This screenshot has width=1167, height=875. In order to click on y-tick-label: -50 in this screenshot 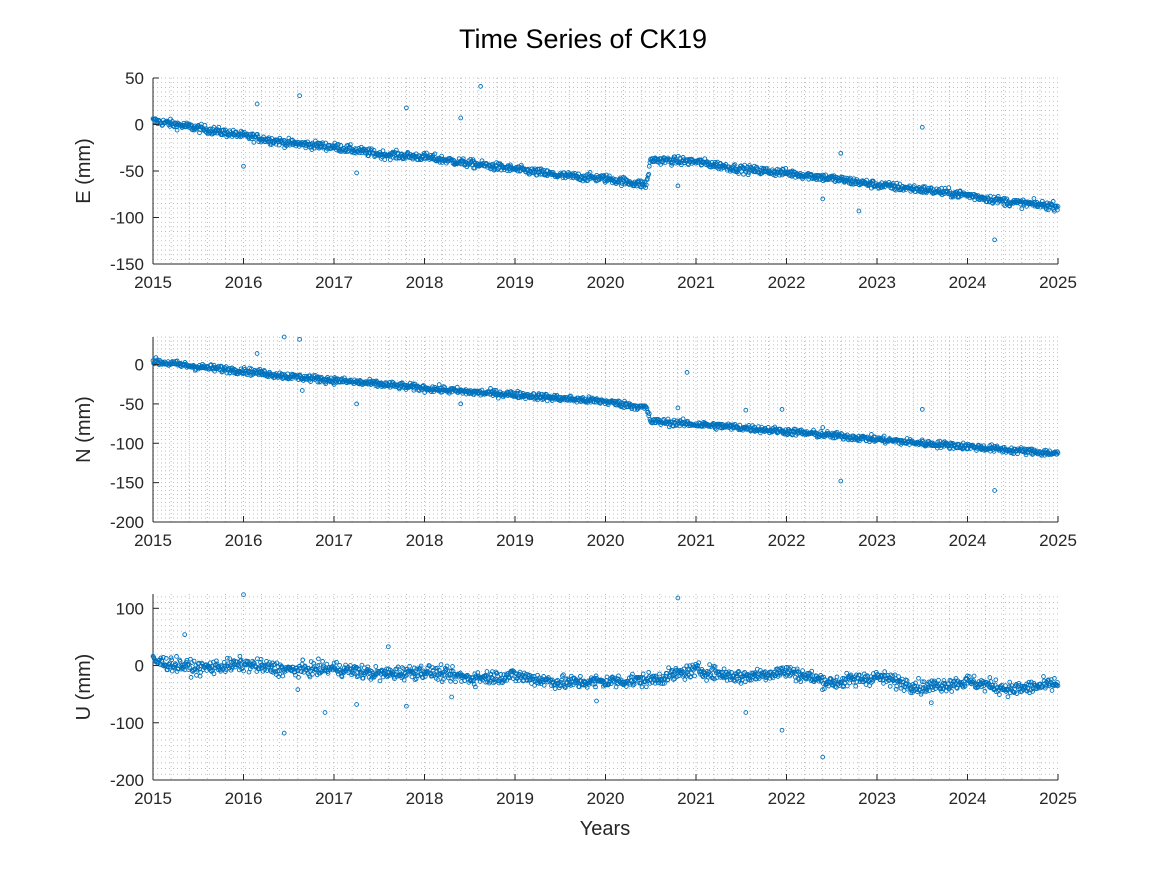, I will do `click(131, 171)`.